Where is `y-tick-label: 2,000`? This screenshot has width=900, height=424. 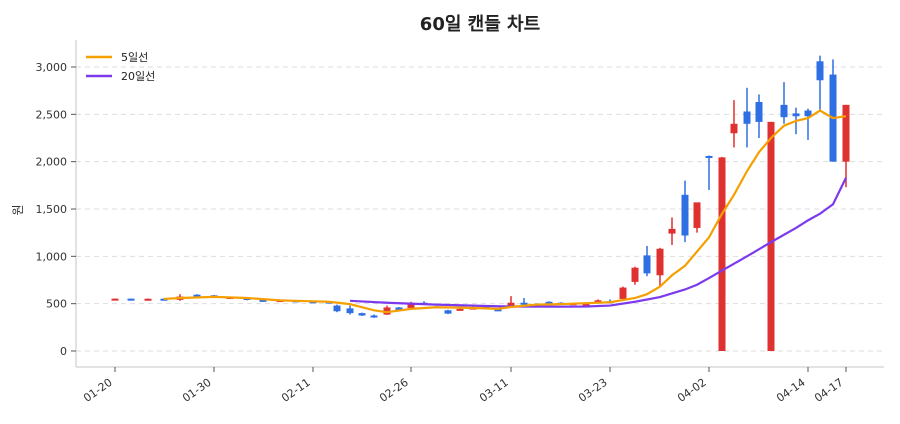
y-tick-label: 2,000 is located at coordinates (52, 162).